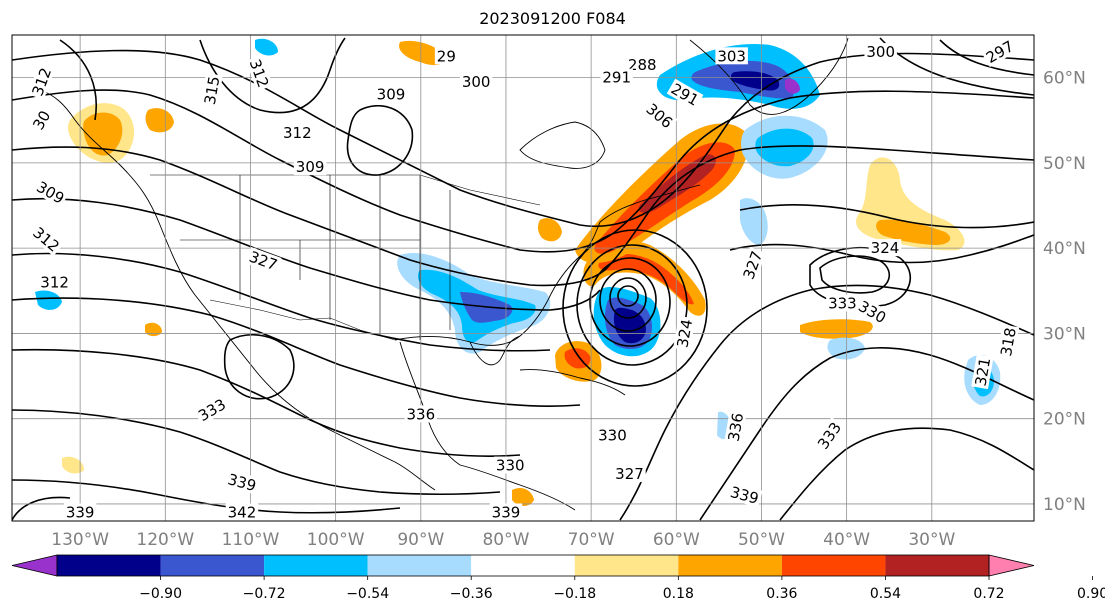  I want to click on contour-label-text: 29, so click(446, 56).